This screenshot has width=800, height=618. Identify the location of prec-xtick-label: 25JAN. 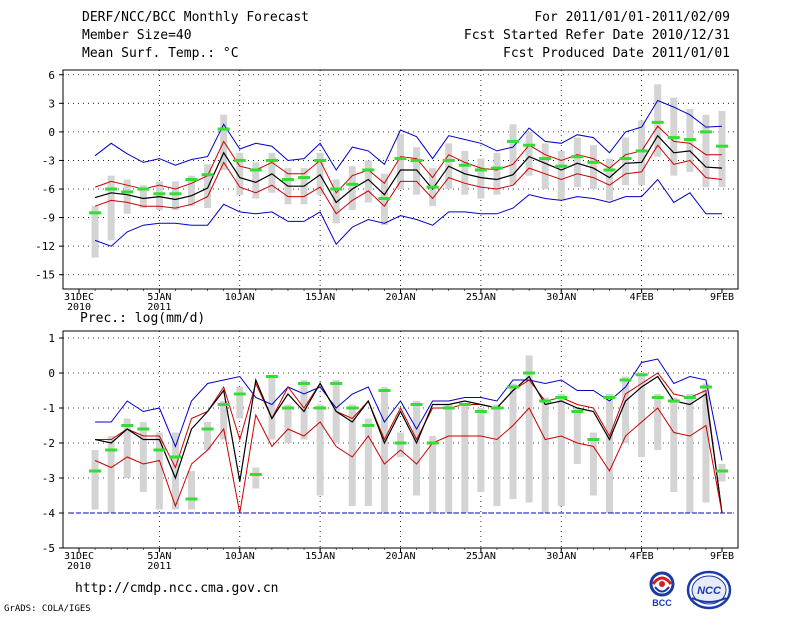
(481, 556).